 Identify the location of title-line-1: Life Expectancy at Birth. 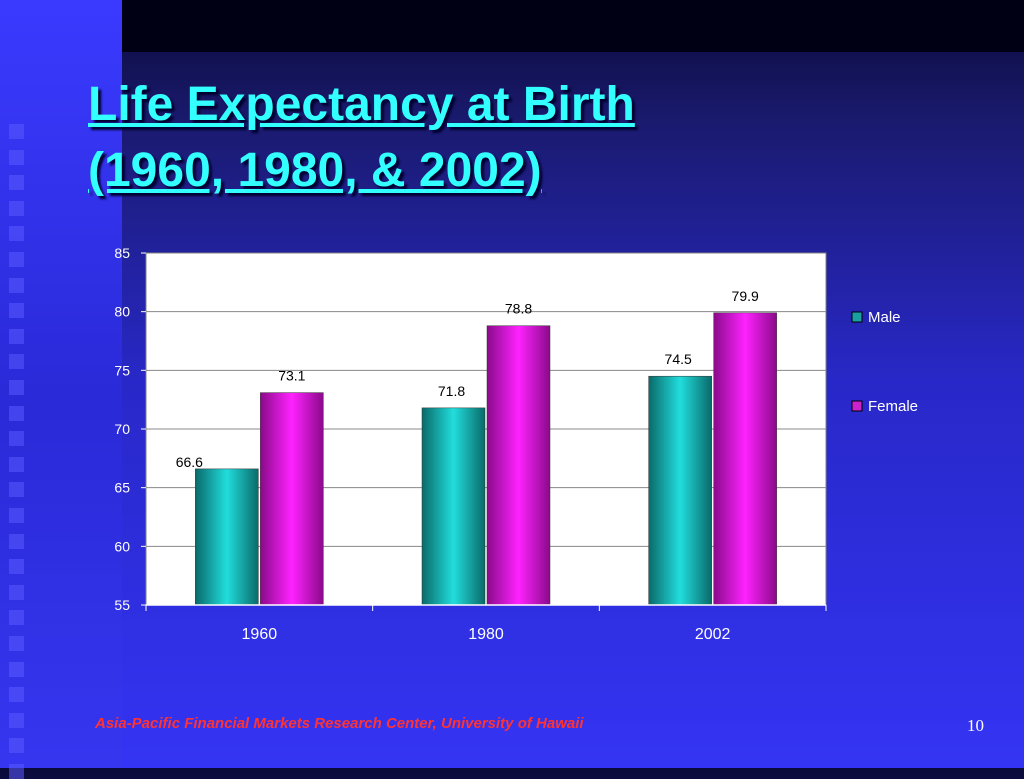
(361, 104).